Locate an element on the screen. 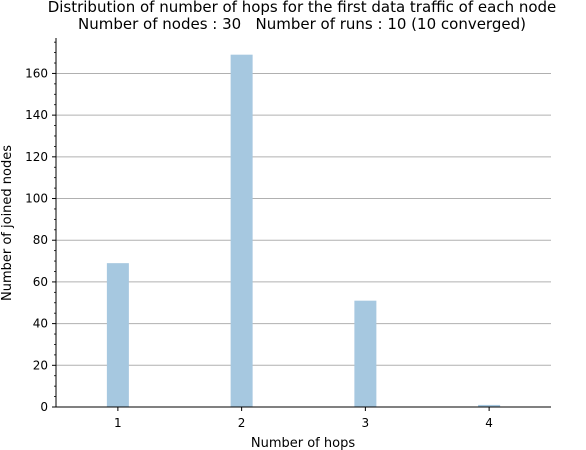 The height and width of the screenshot is (450, 586). y-tick-label: 140 is located at coordinates (36, 115).